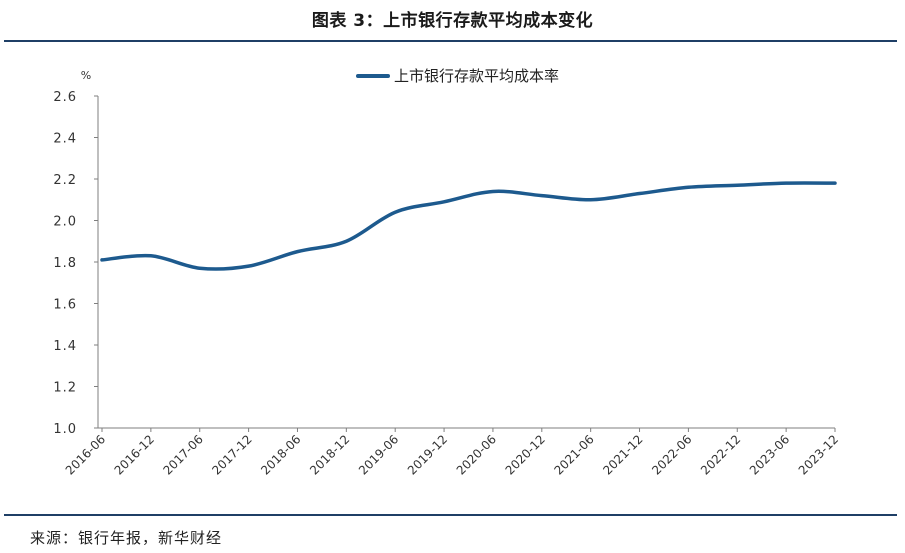 This screenshot has width=905, height=553. I want to click on x-tick-label: 2022-06, so click(671, 454).